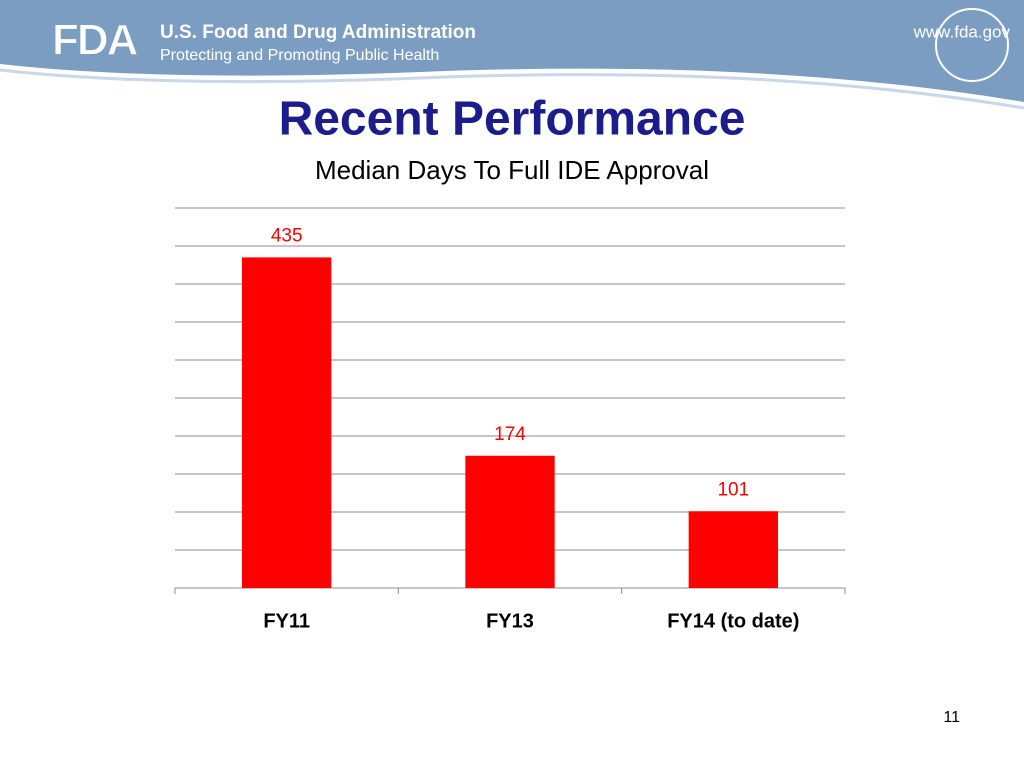 The image size is (1024, 768). What do you see at coordinates (733, 621) in the screenshot?
I see `x-tick-label: FY14 (to date)` at bounding box center [733, 621].